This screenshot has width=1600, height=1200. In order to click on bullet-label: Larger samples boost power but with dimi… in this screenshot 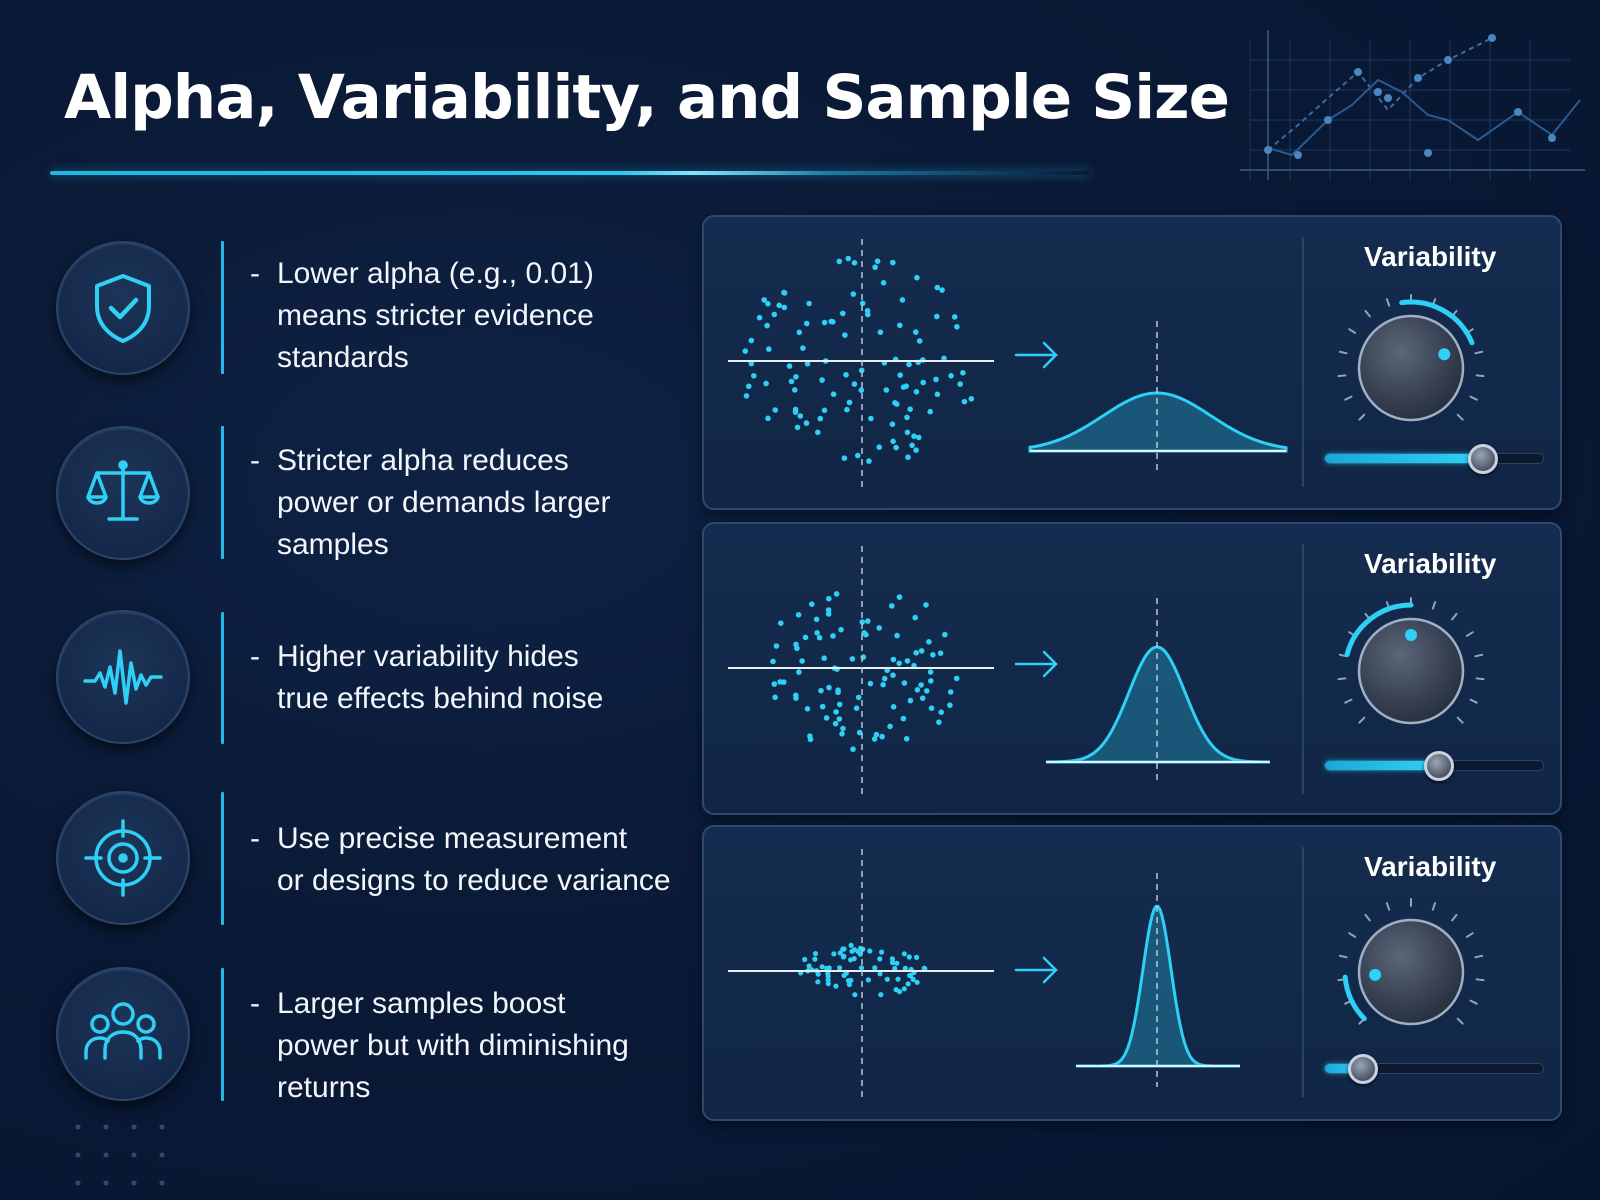, I will do `click(453, 1045)`.